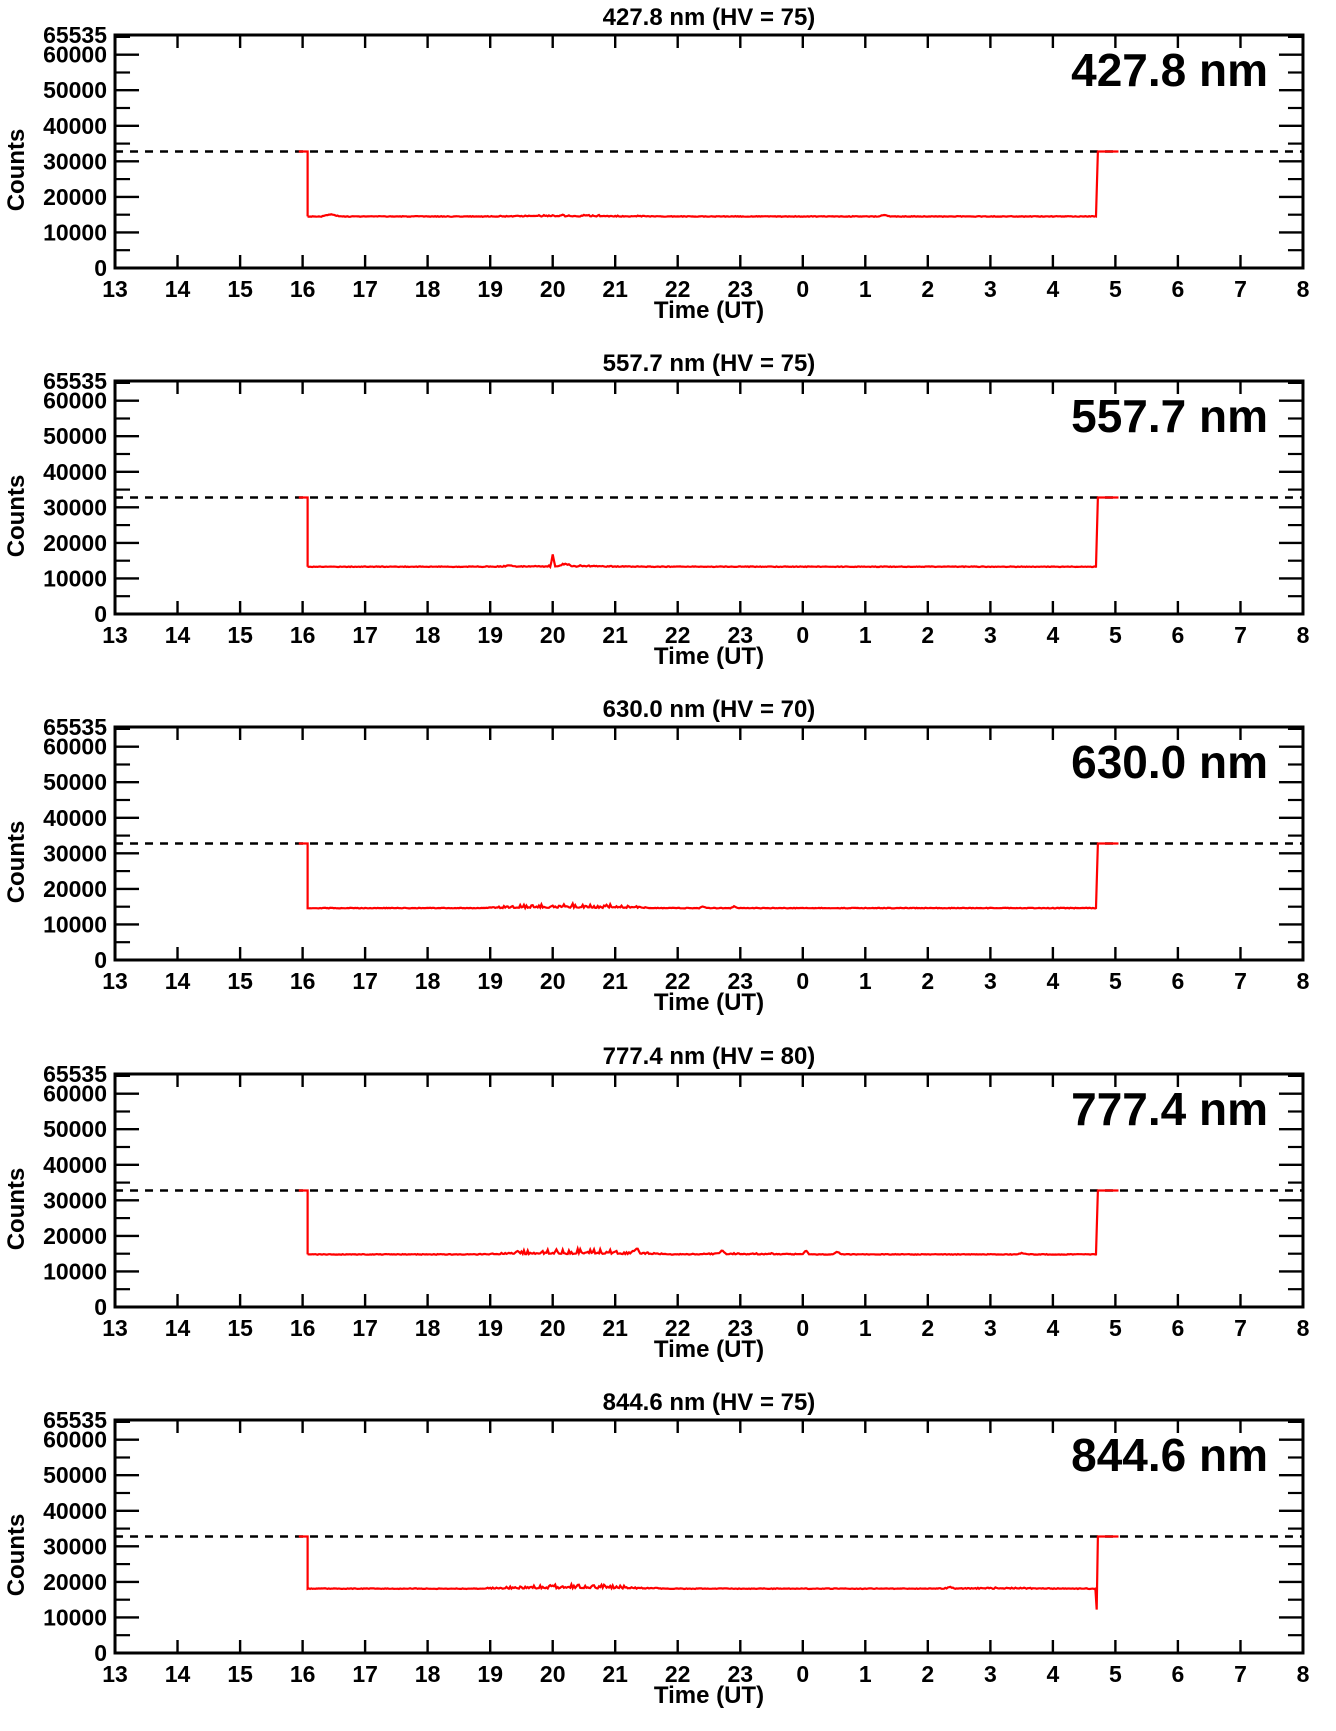 The height and width of the screenshot is (1731, 1336). What do you see at coordinates (1169, 762) in the screenshot?
I see `wavelength-label: 630.0 nm` at bounding box center [1169, 762].